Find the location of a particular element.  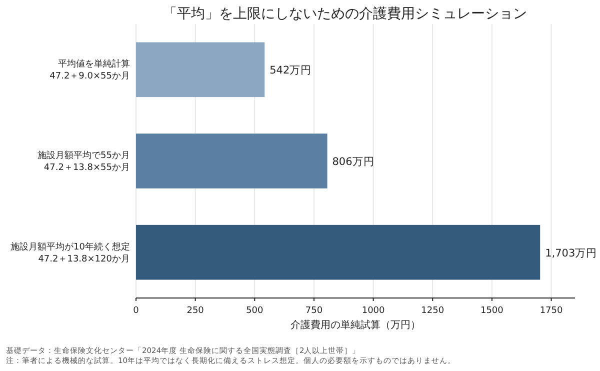

x-tick-label: 1250 is located at coordinates (432, 311).